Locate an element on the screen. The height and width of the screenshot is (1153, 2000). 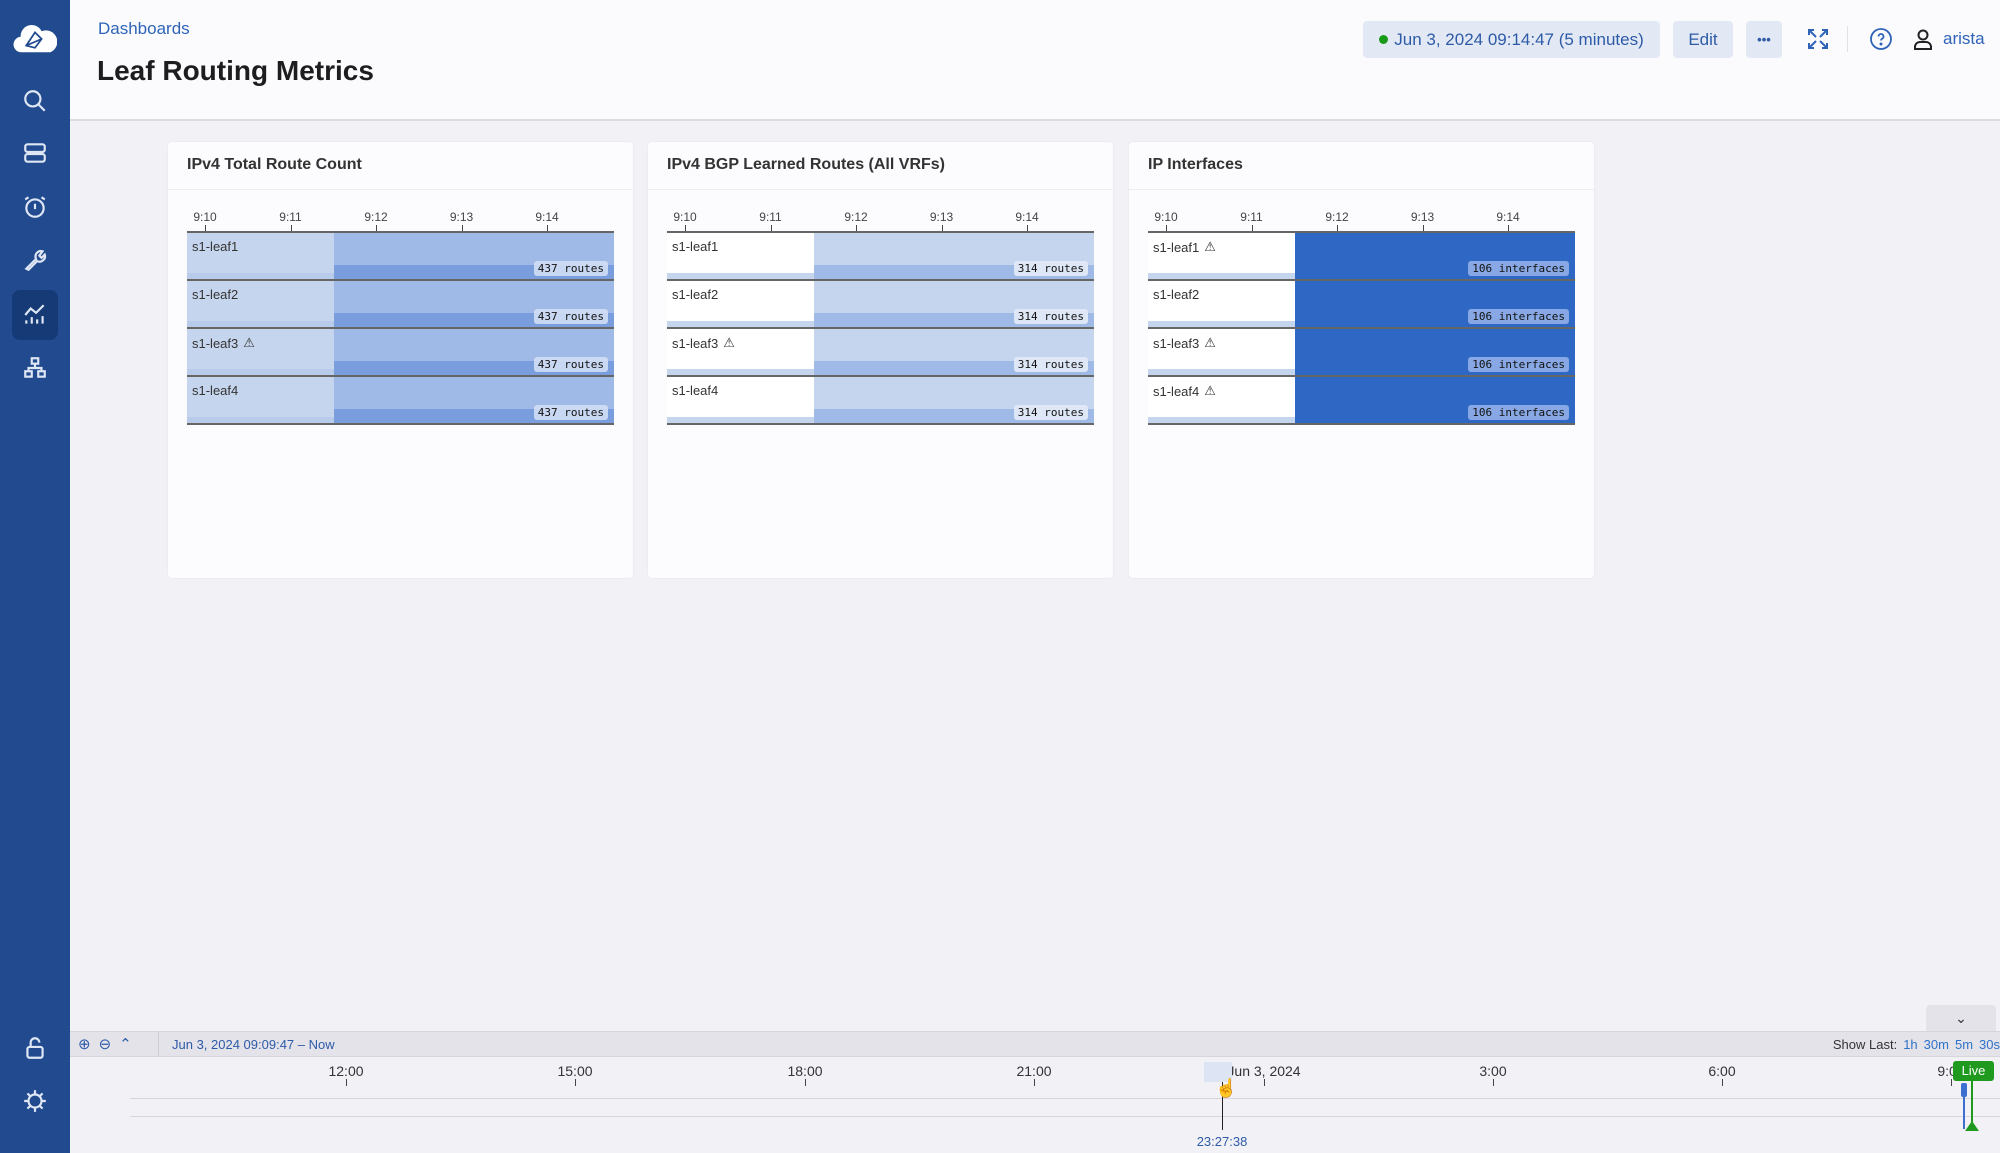
timeline-range: Jun 3, 2024 09:09:47 – Now is located at coordinates (253, 1044).